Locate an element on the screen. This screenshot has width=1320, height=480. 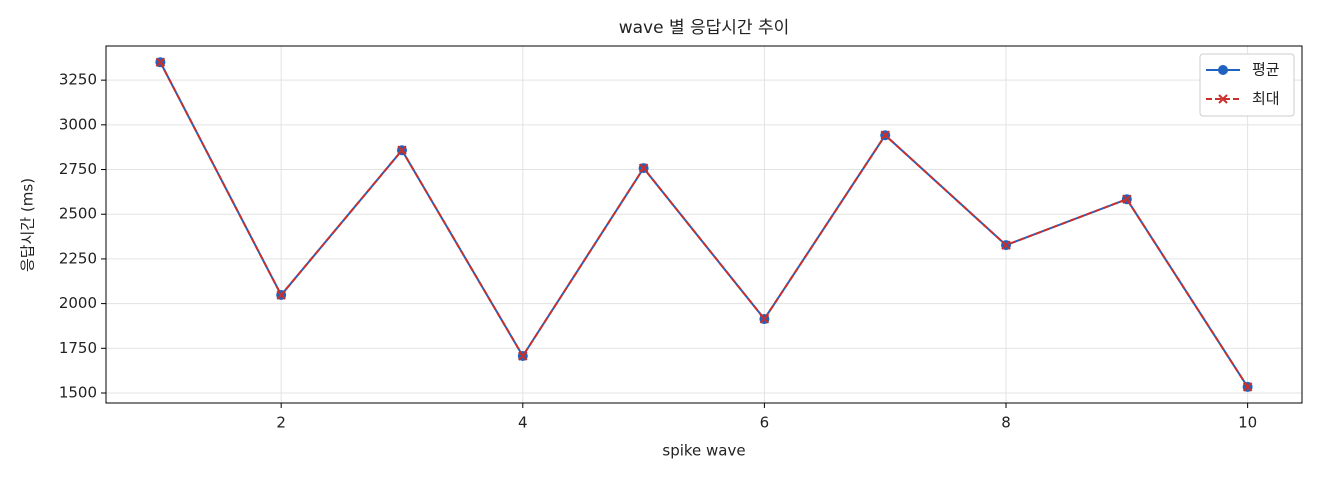
x-tick-label: 8 is located at coordinates (1006, 423).